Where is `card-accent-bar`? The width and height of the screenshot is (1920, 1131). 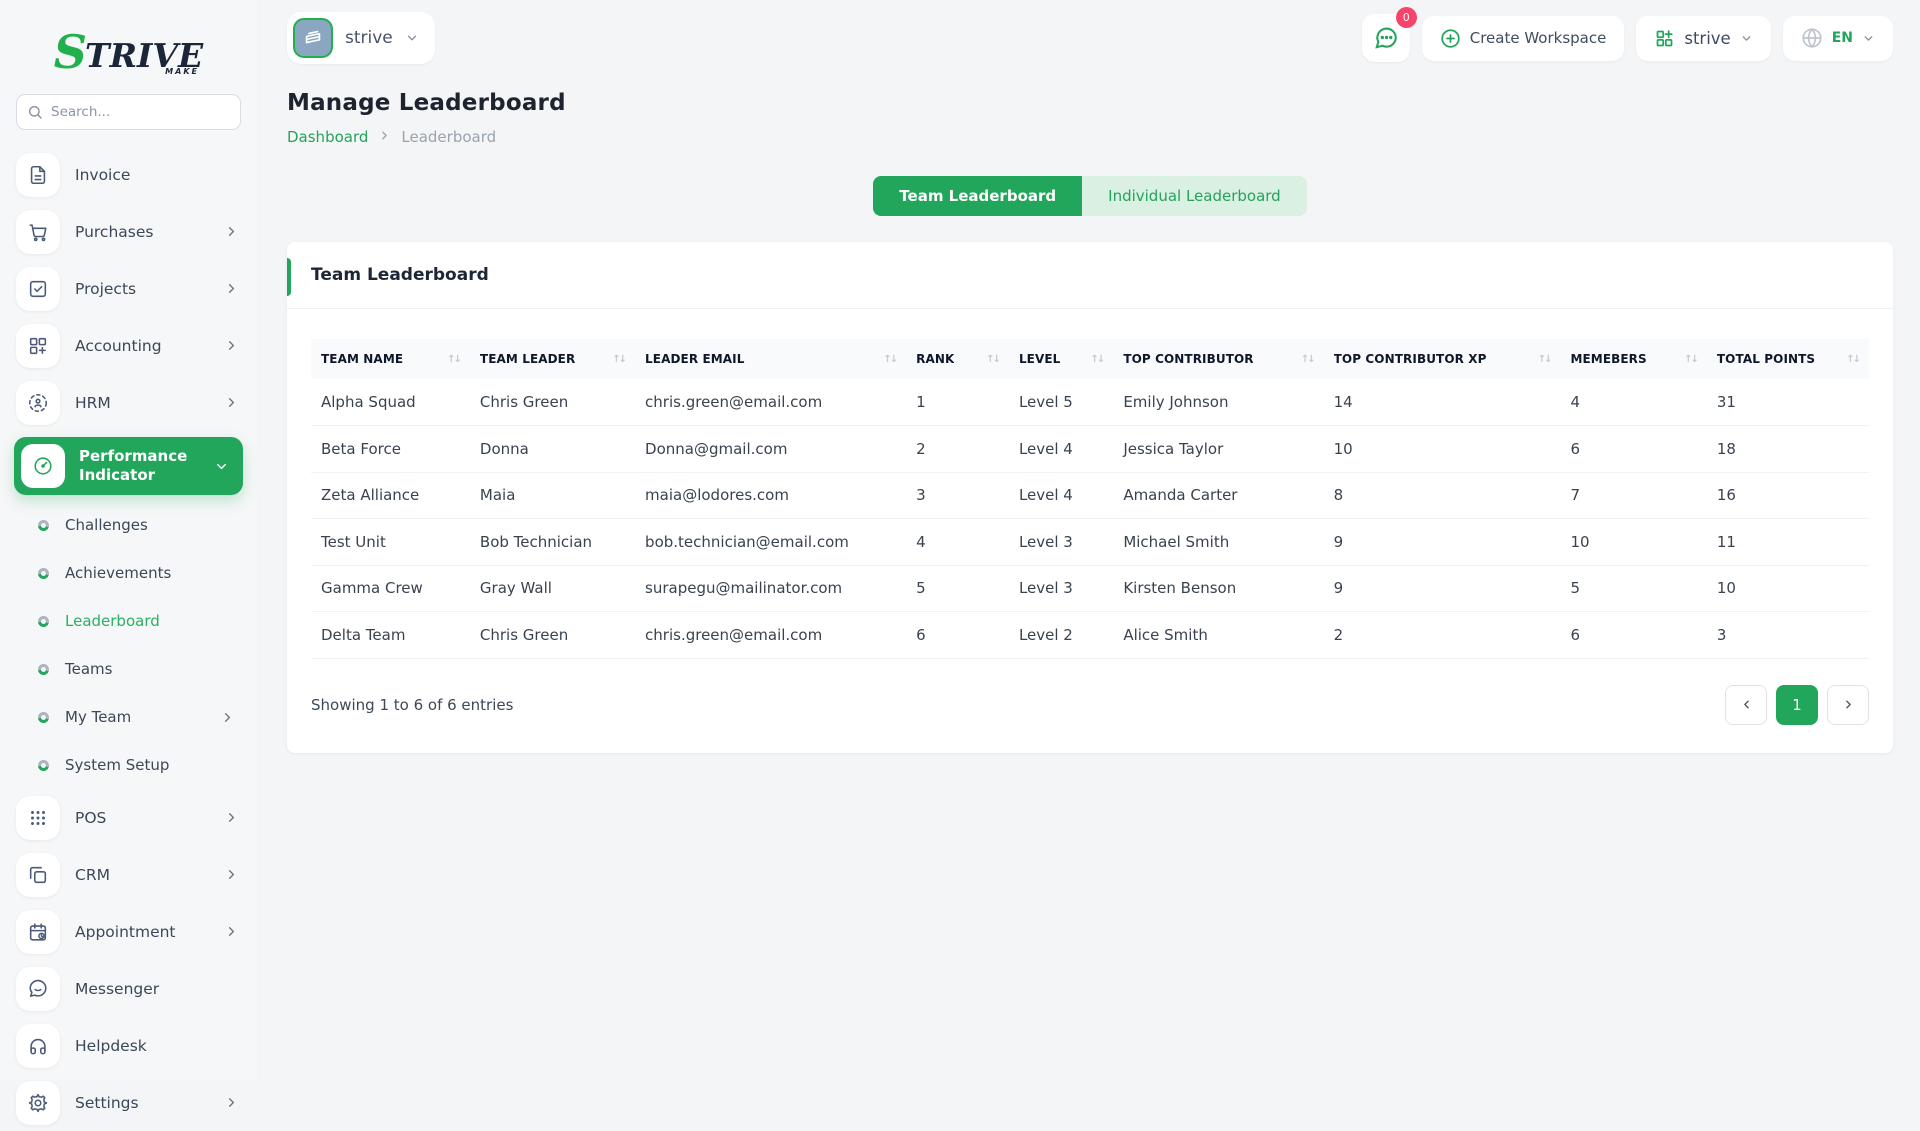
card-accent-bar is located at coordinates (289, 277).